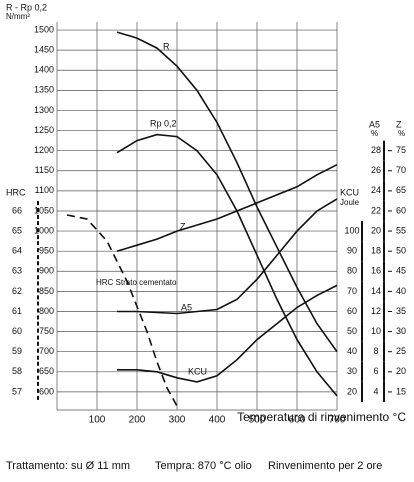  I want to click on y-tick-label: 45, so click(401, 271).